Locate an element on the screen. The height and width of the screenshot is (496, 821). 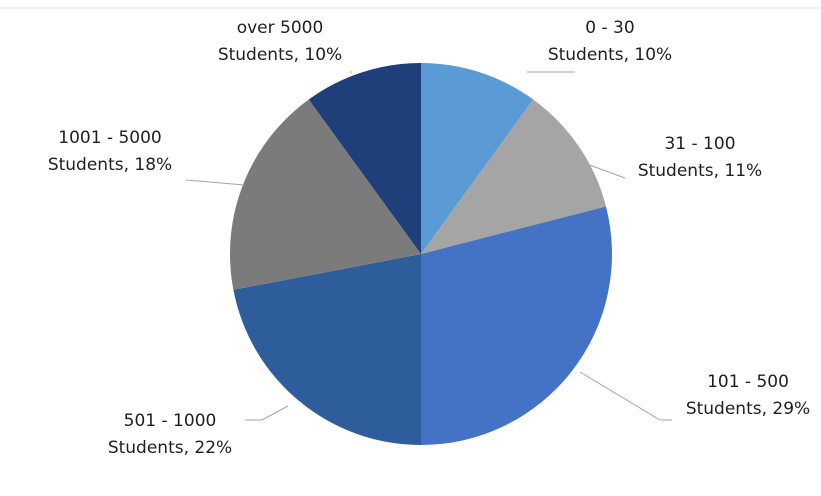
data-label-value: Students, 18% is located at coordinates (110, 165).